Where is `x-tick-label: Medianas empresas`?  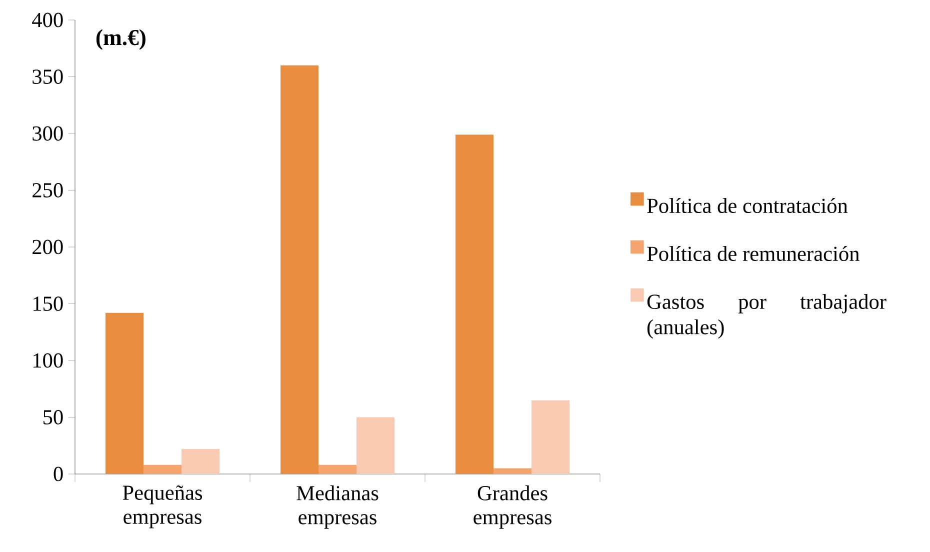
x-tick-label: Medianas empresas is located at coordinates (337, 507).